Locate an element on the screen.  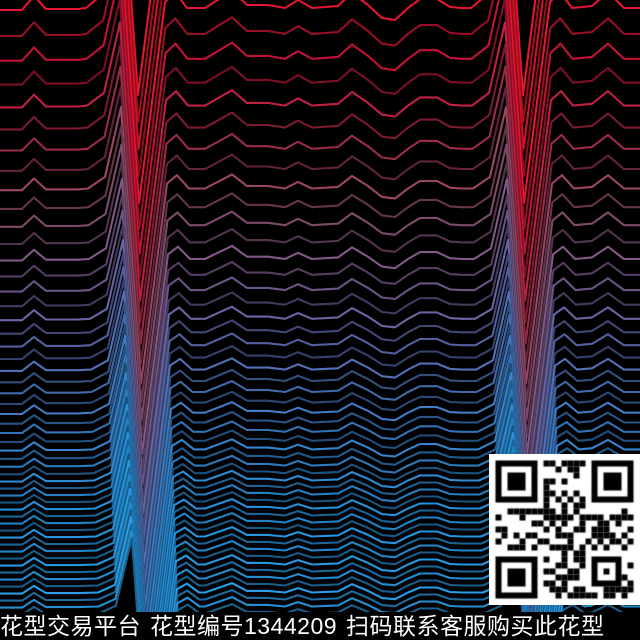
pattern-code-label: 花型编号 is located at coordinates (197, 626).